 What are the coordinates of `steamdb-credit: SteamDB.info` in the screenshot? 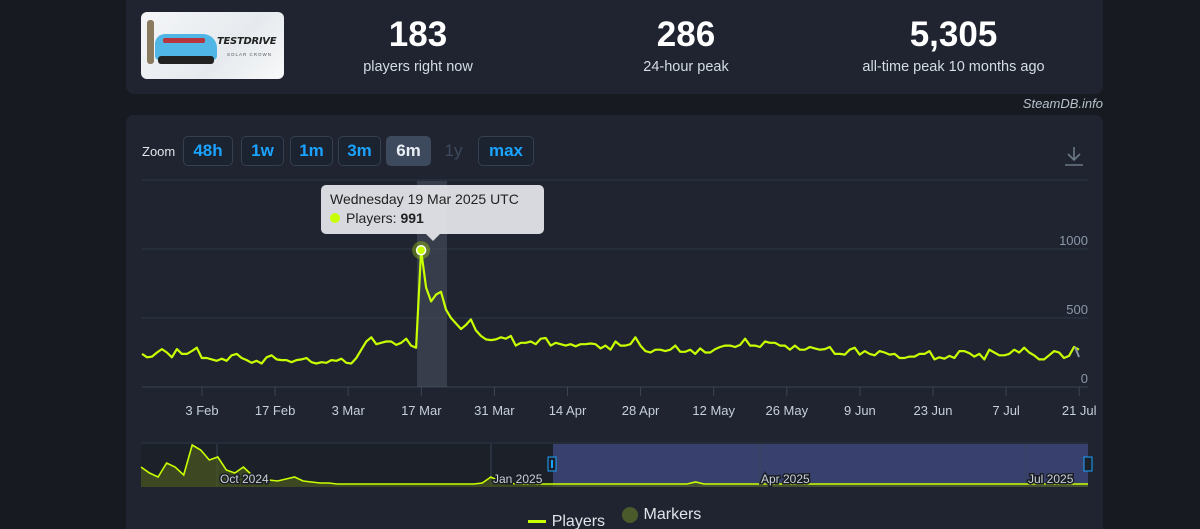 It's located at (1062, 103).